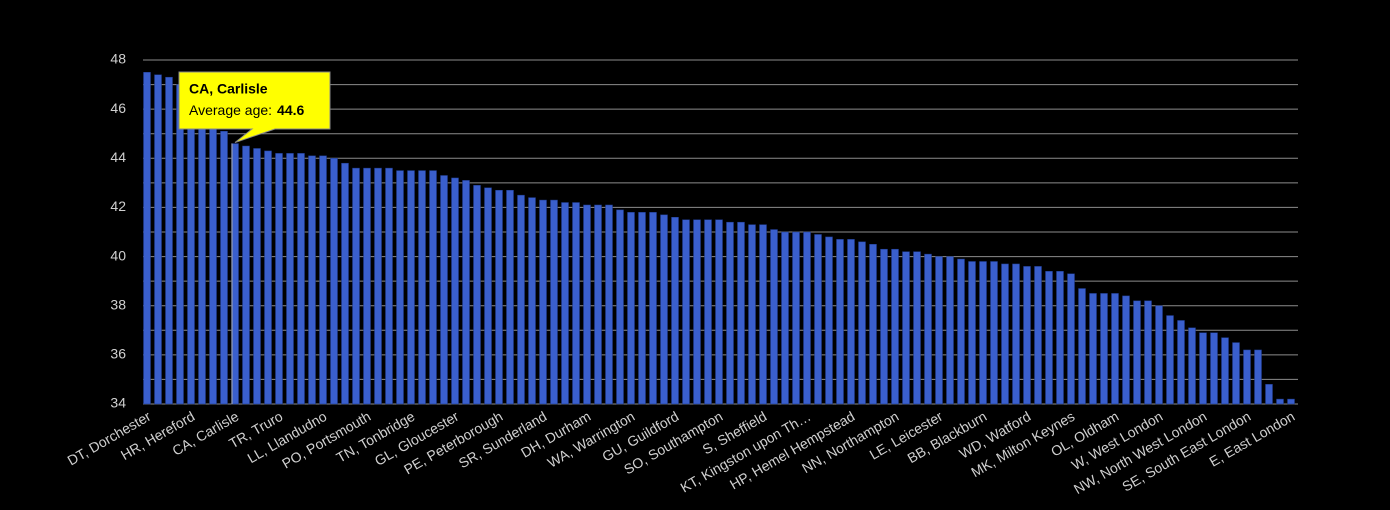 The height and width of the screenshot is (510, 1390). Describe the element at coordinates (118, 255) in the screenshot. I see `y-tick-label: 40` at that location.